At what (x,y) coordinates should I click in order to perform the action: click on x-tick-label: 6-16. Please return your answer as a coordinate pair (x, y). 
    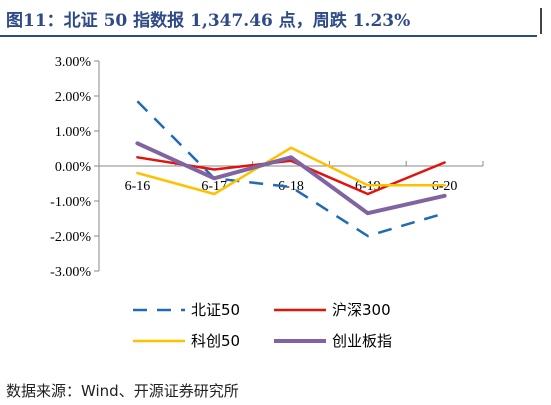
    Looking at the image, I should click on (138, 186).